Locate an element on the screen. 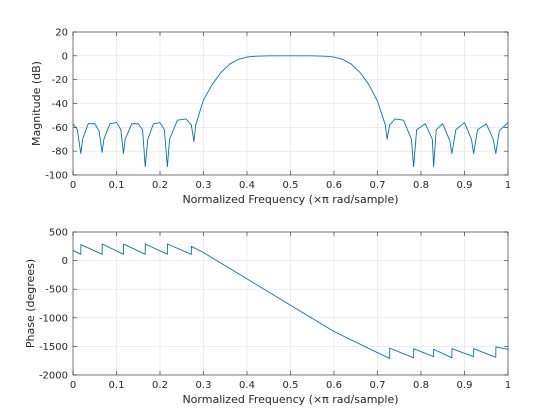 The image size is (560, 420). y-tick-label: -500 is located at coordinates (56, 290).